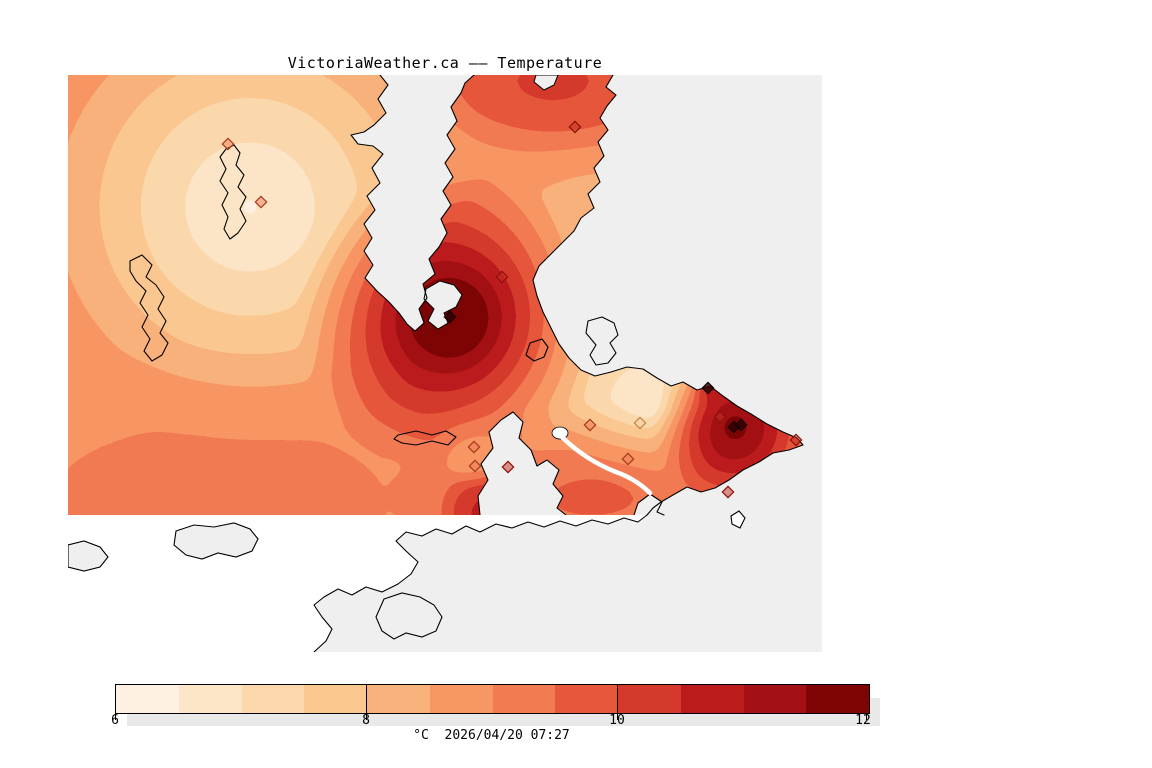 This screenshot has height=768, width=1152. What do you see at coordinates (507, 735) in the screenshot?
I see `colorbar-timestamp: 2026/04/20 07:27` at bounding box center [507, 735].